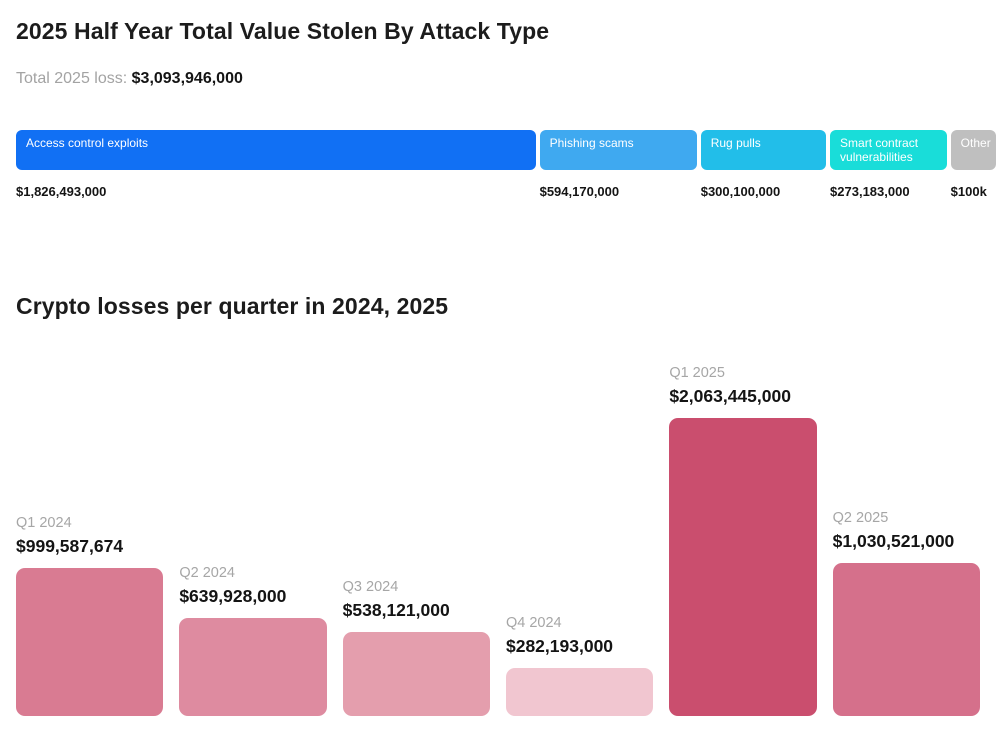 The width and height of the screenshot is (996, 756). I want to click on bar-rect-q2-2025, so click(906, 639).